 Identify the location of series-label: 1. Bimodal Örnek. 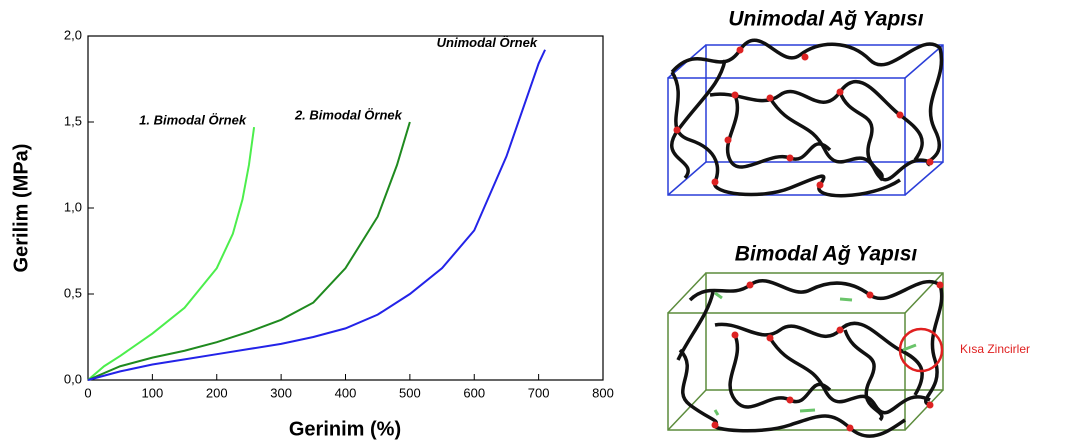
(193, 120).